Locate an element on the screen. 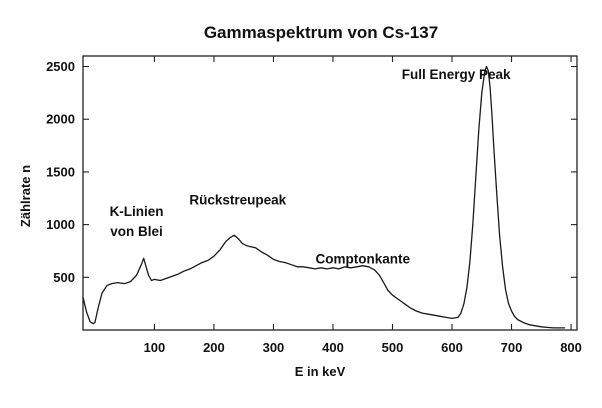  x-tick-label: 500 is located at coordinates (393, 347).